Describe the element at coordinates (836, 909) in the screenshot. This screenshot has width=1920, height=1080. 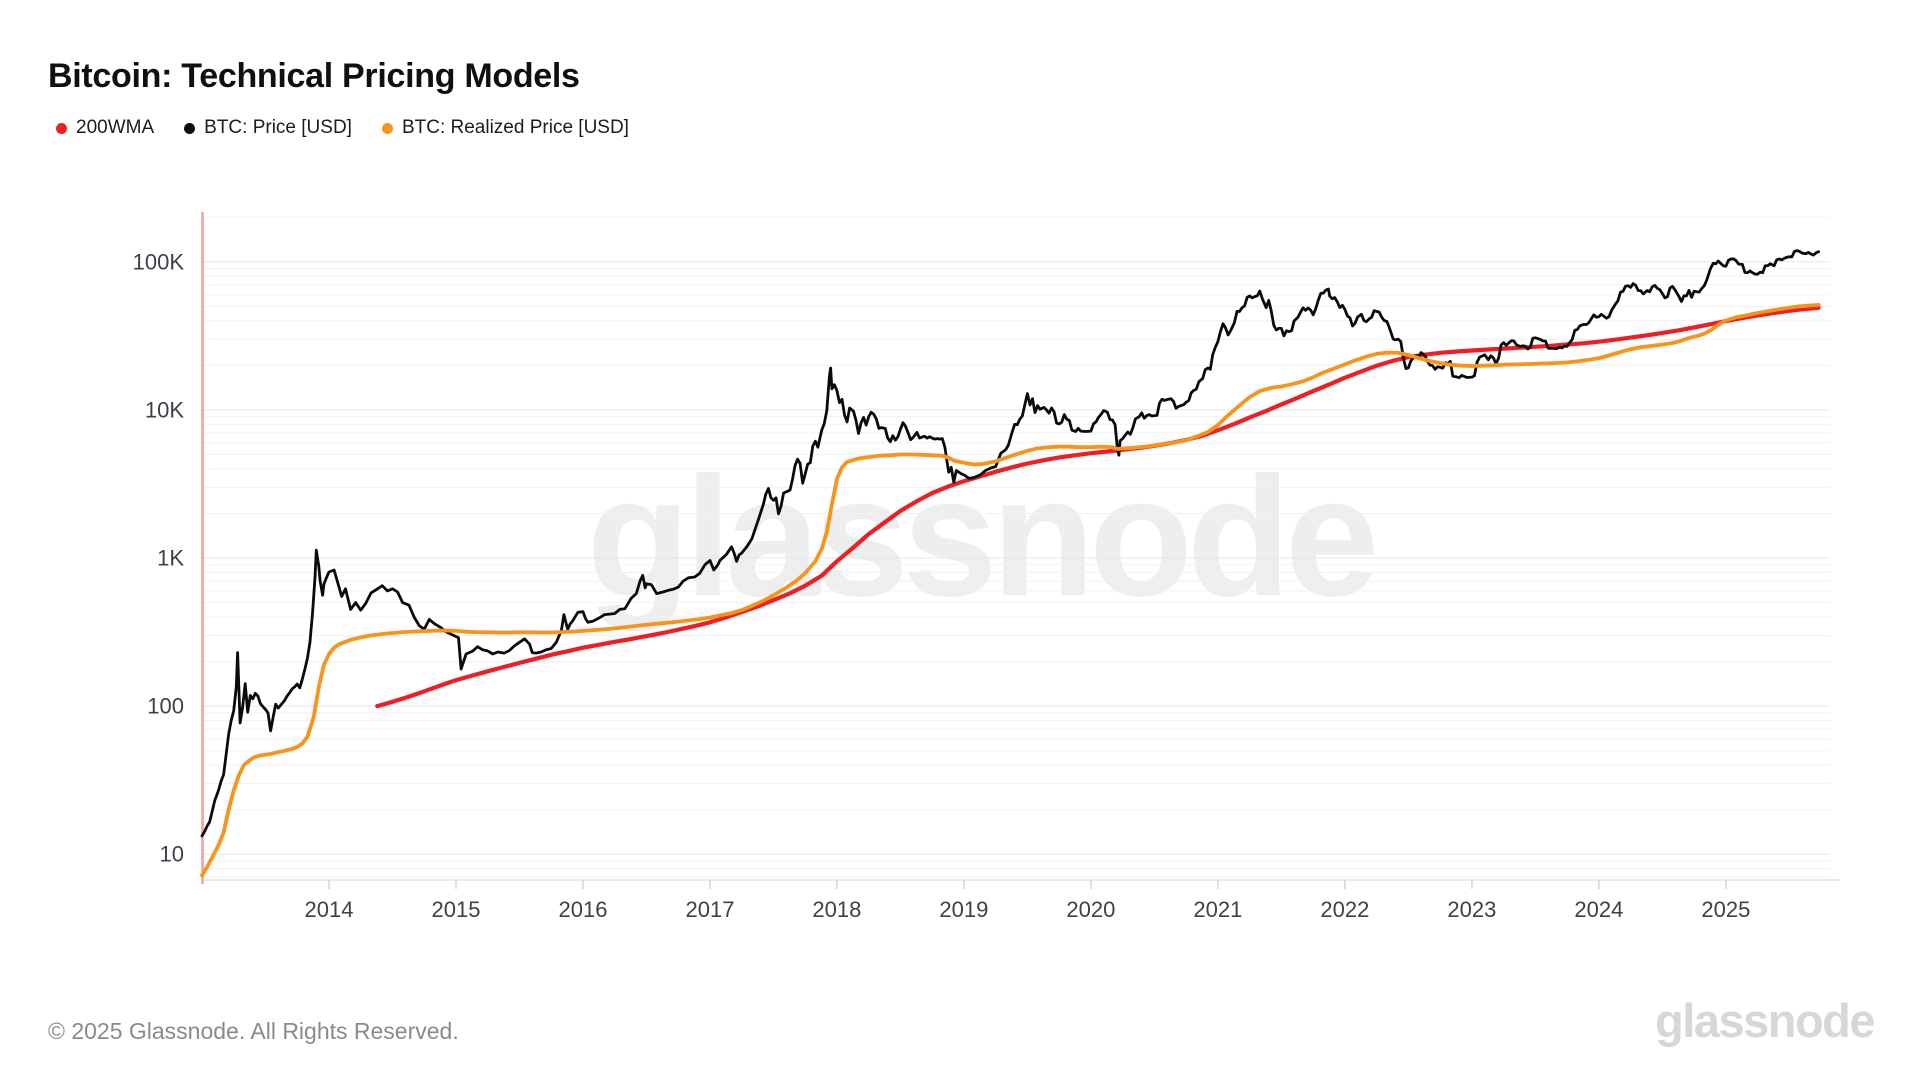
I see `x-axis-tick-label: 2018` at that location.